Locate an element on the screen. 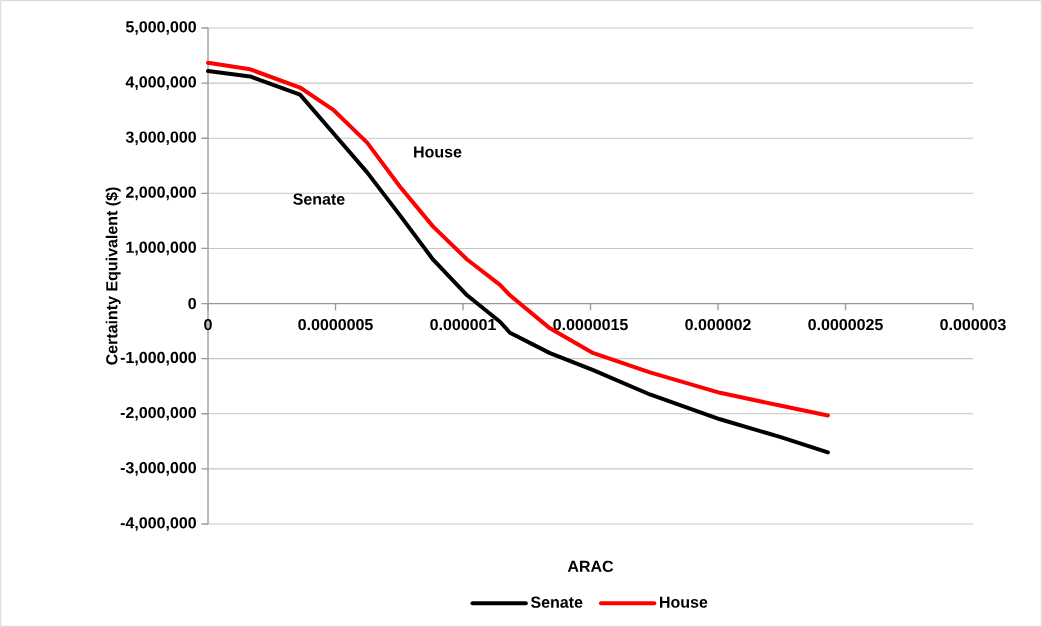  y-tick-label: -2,000,000 is located at coordinates (158, 413).